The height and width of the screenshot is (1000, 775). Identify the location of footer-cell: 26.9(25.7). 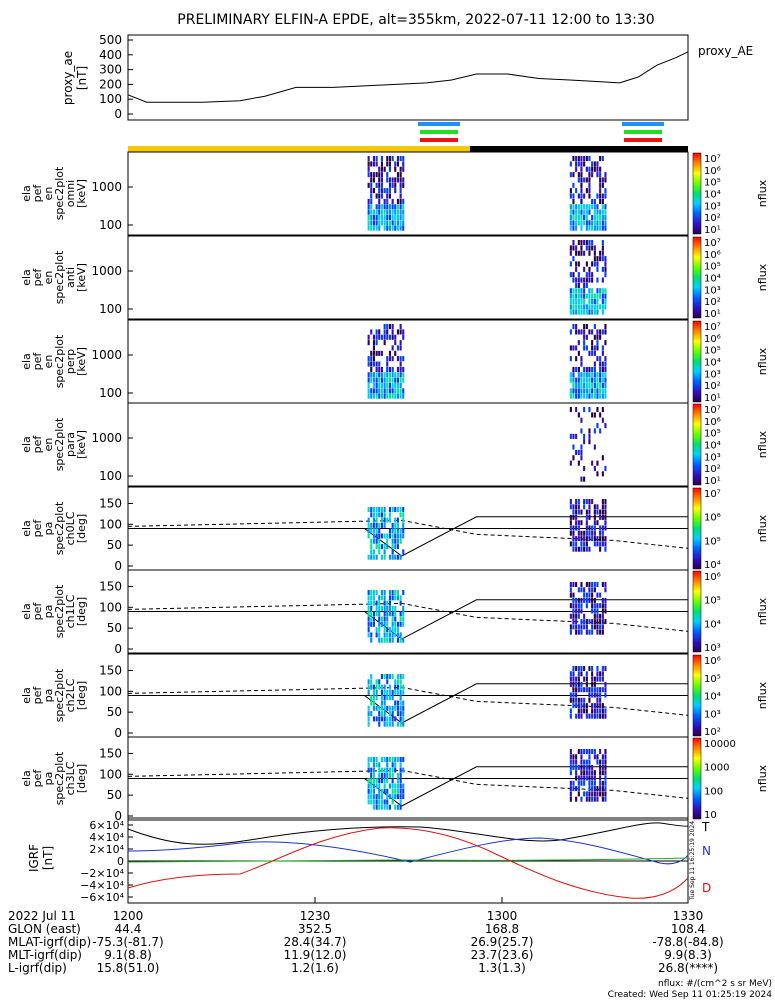
(502, 942).